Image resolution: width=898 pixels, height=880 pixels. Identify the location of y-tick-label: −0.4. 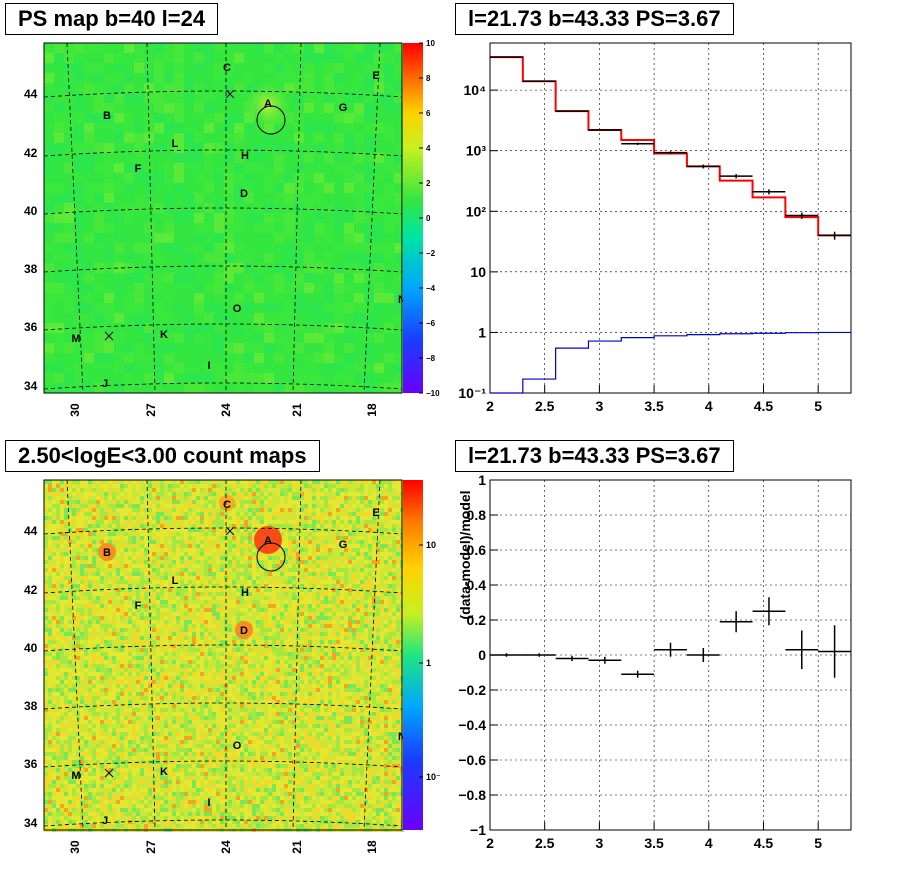
(472, 725).